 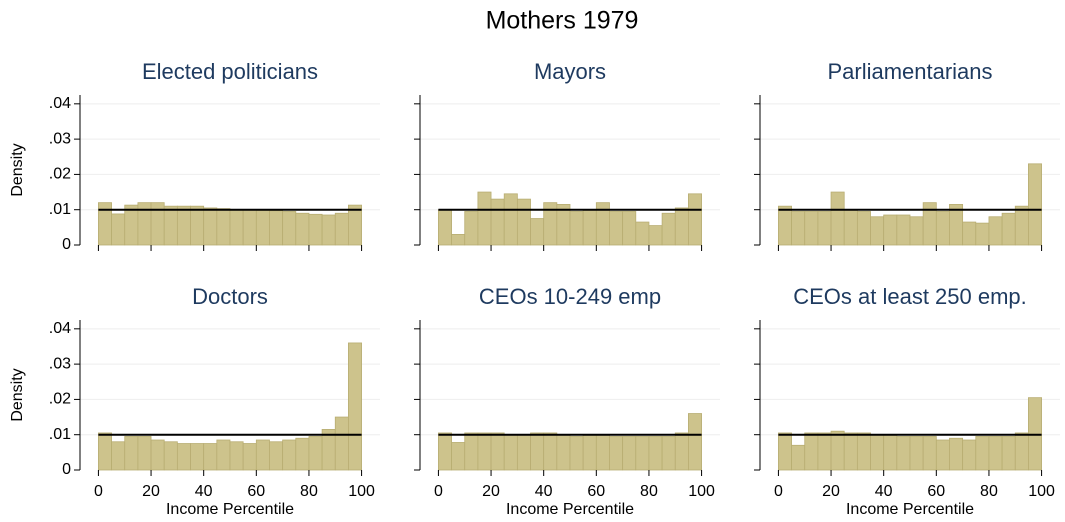 I want to click on panel-title: Parliamentarians, so click(x=909, y=71).